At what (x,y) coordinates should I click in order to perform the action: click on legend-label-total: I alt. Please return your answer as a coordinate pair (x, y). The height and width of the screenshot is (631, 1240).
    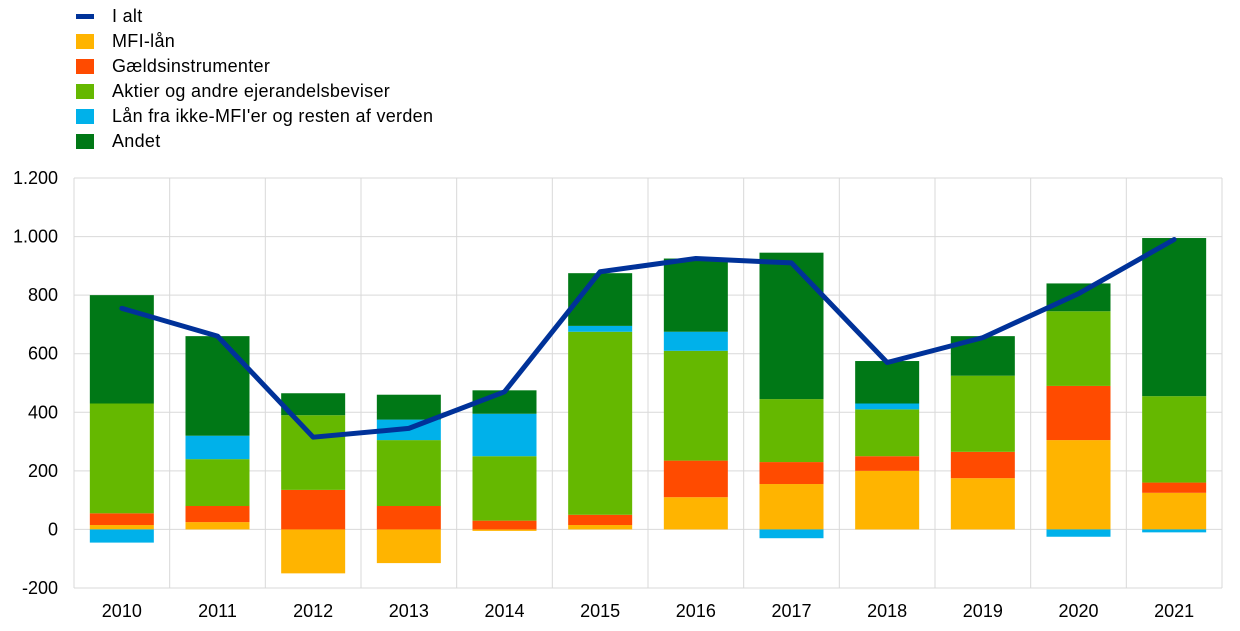
    Looking at the image, I should click on (127, 16).